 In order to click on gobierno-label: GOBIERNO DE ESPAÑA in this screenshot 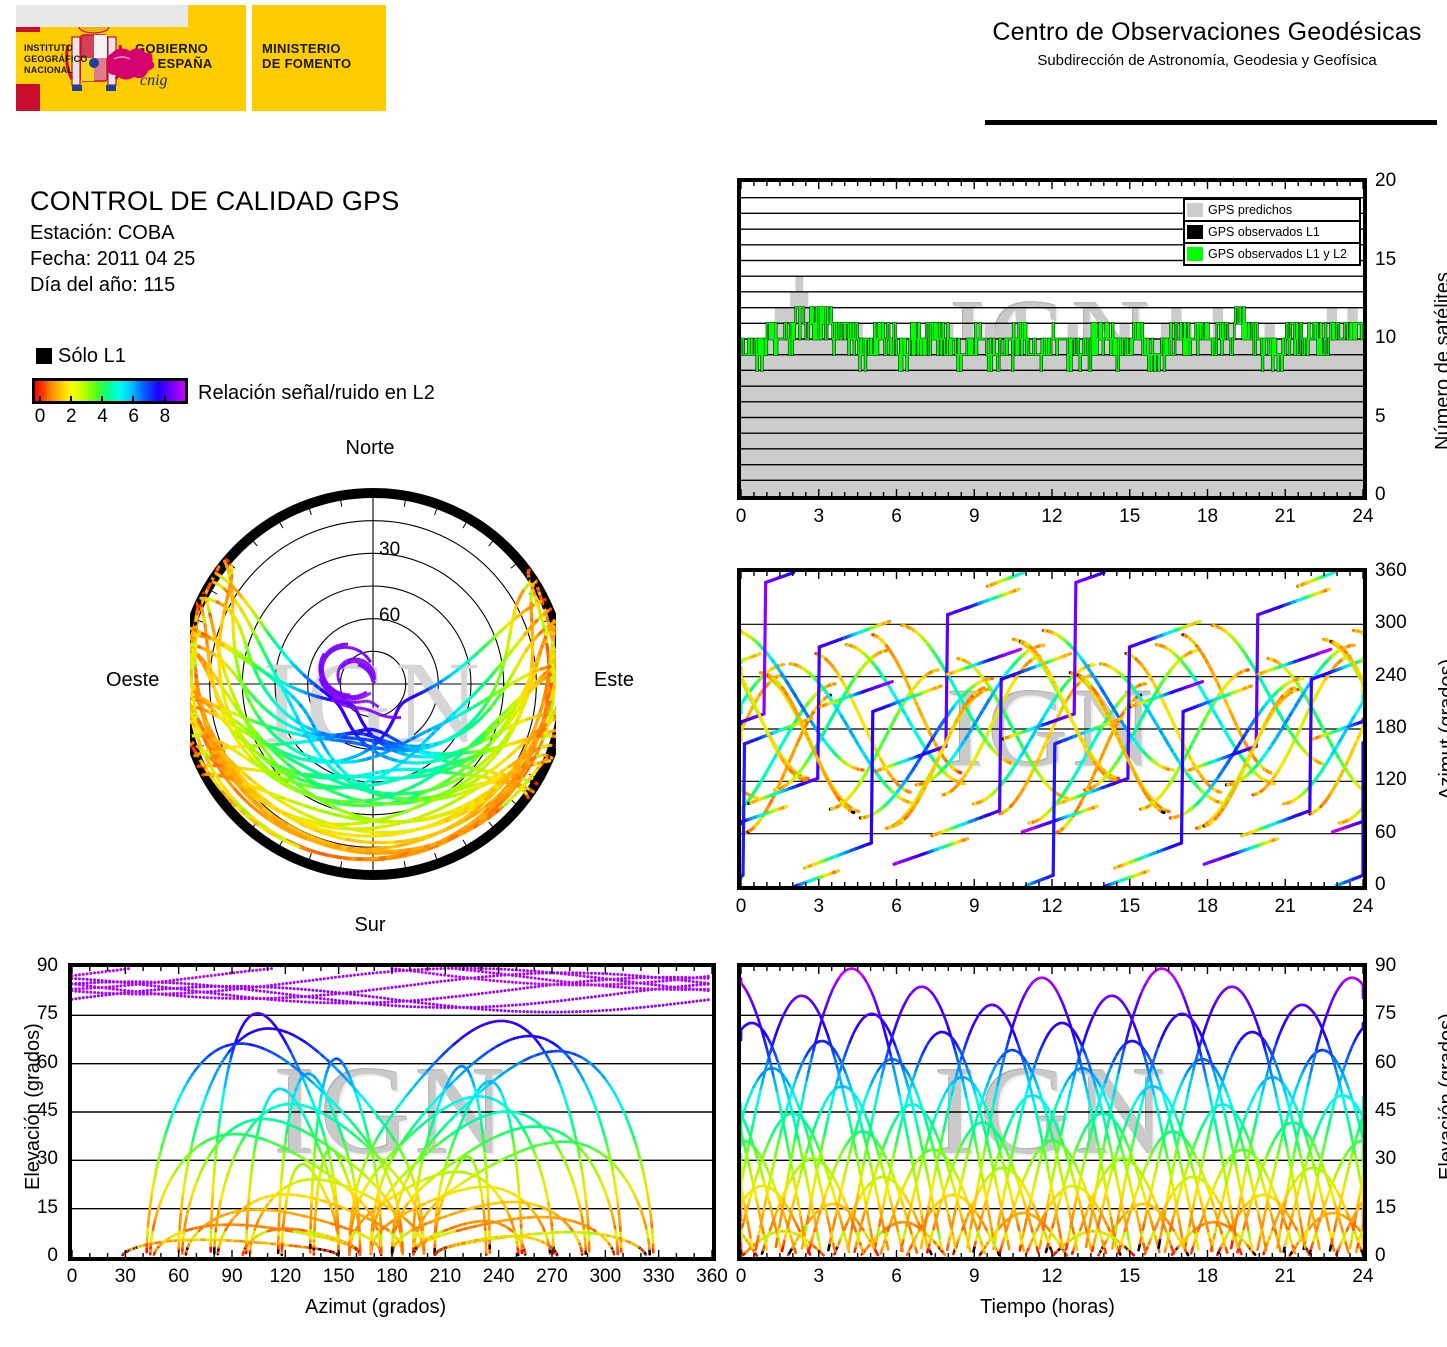, I will do `click(174, 56)`.